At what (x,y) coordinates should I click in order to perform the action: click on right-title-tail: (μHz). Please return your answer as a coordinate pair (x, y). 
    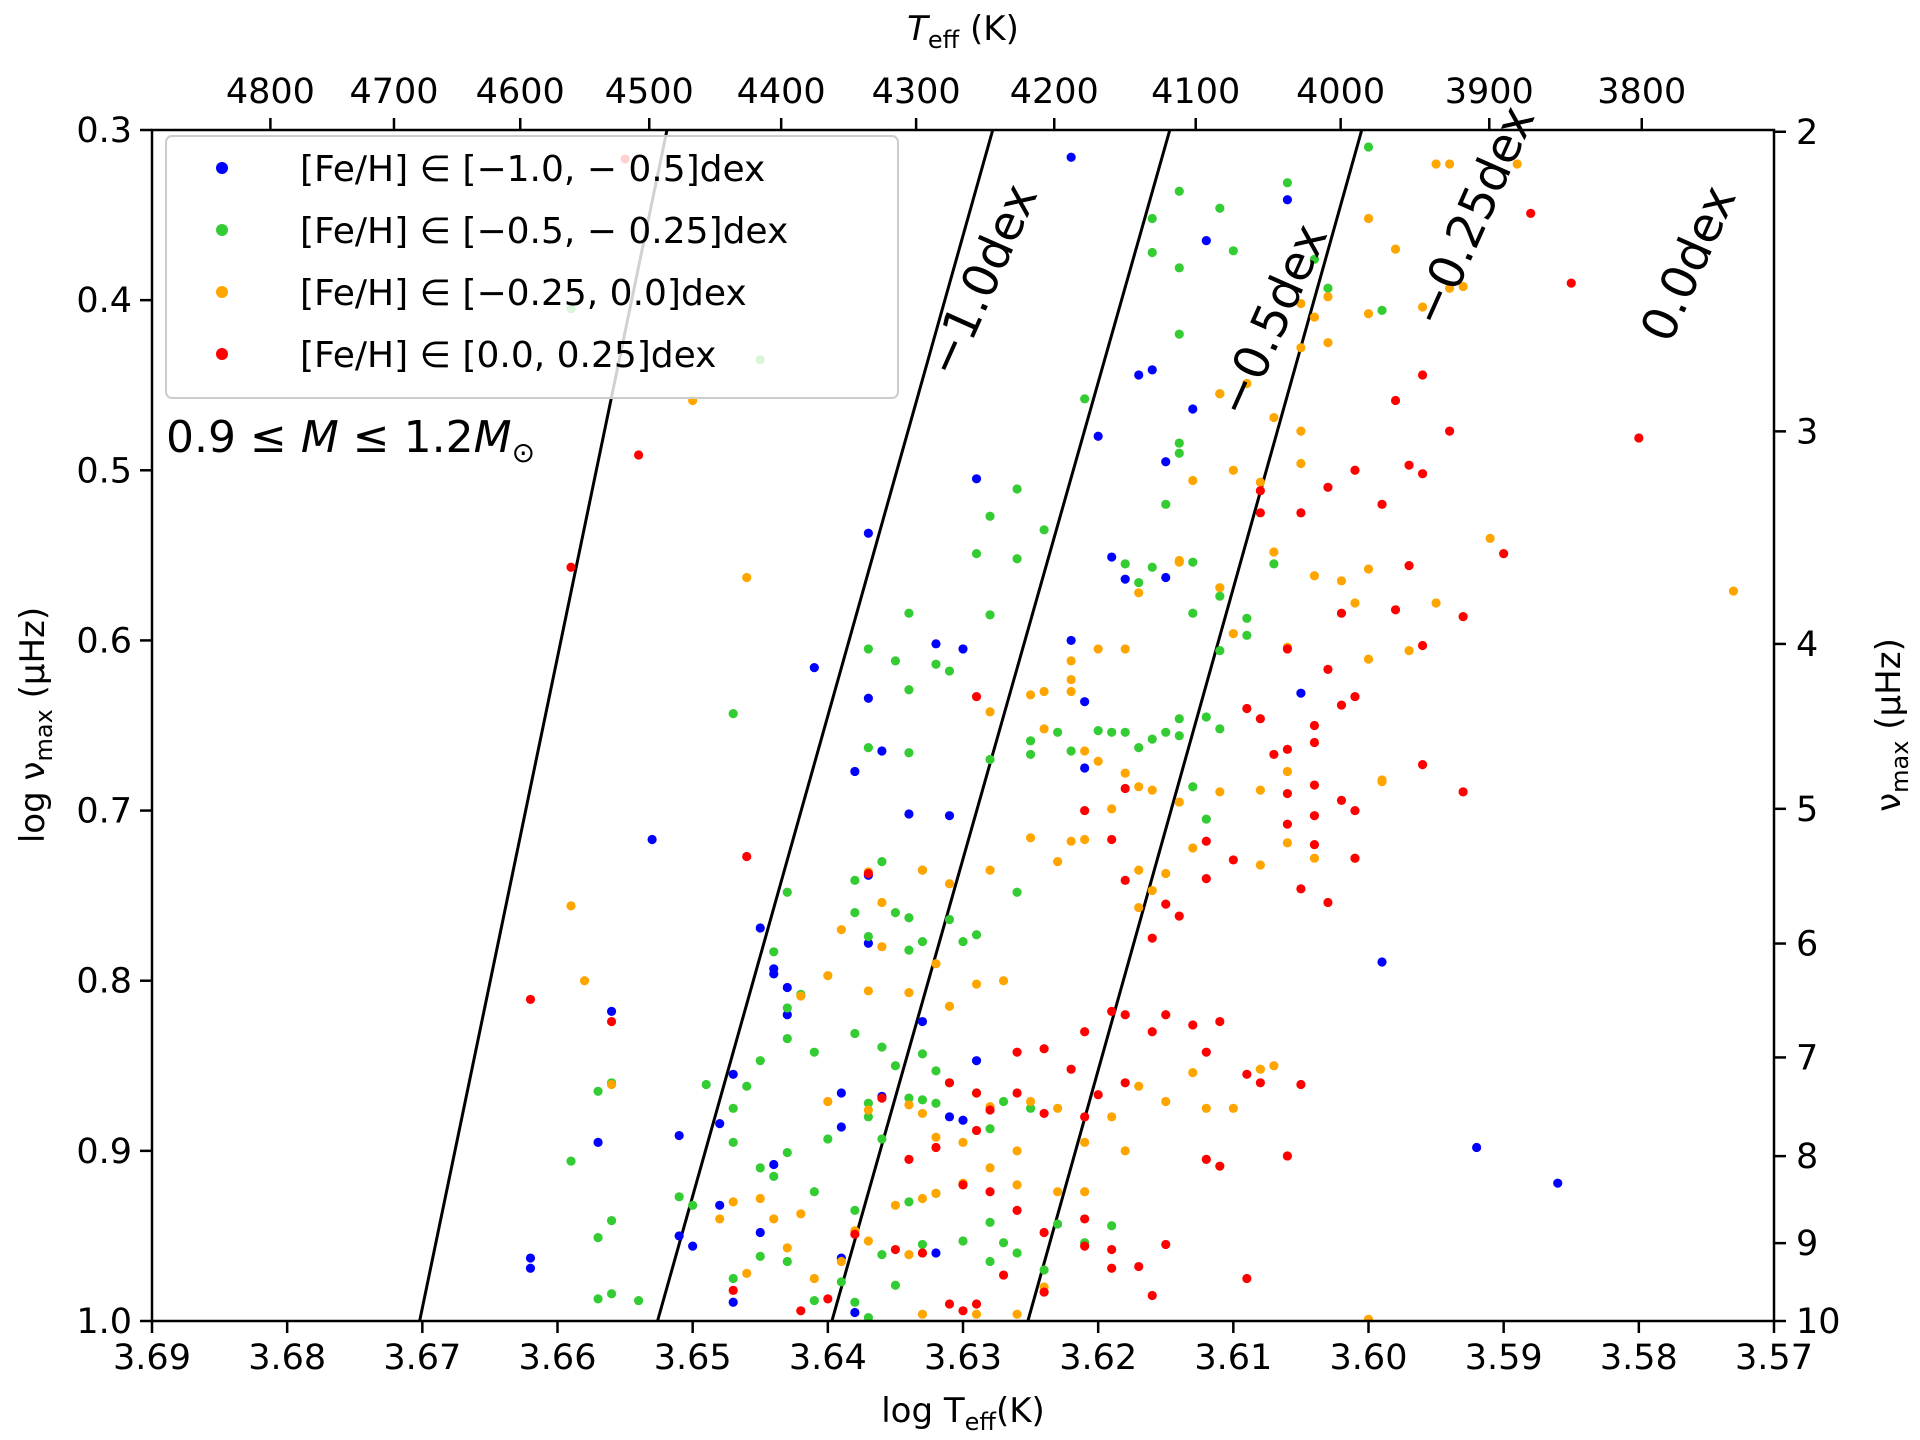
    Looking at the image, I should click on (1889, 689).